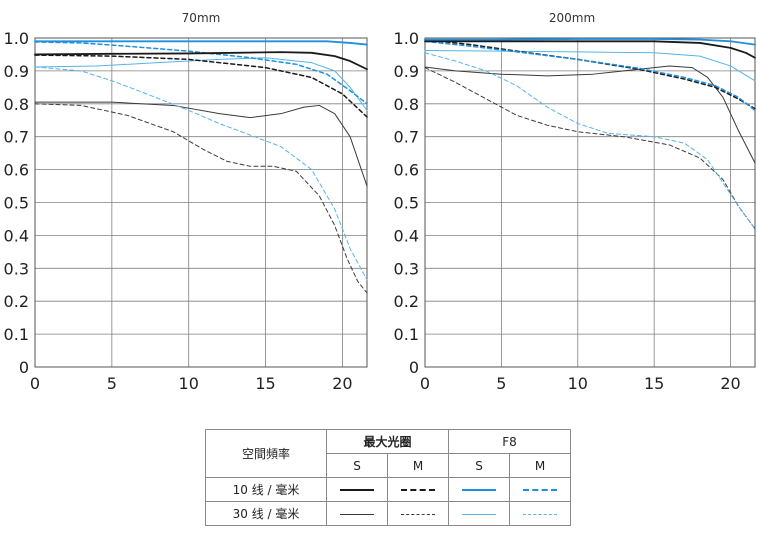 This screenshot has height=537, width=757. Describe the element at coordinates (572, 18) in the screenshot. I see `chart-title: 200mm` at that location.